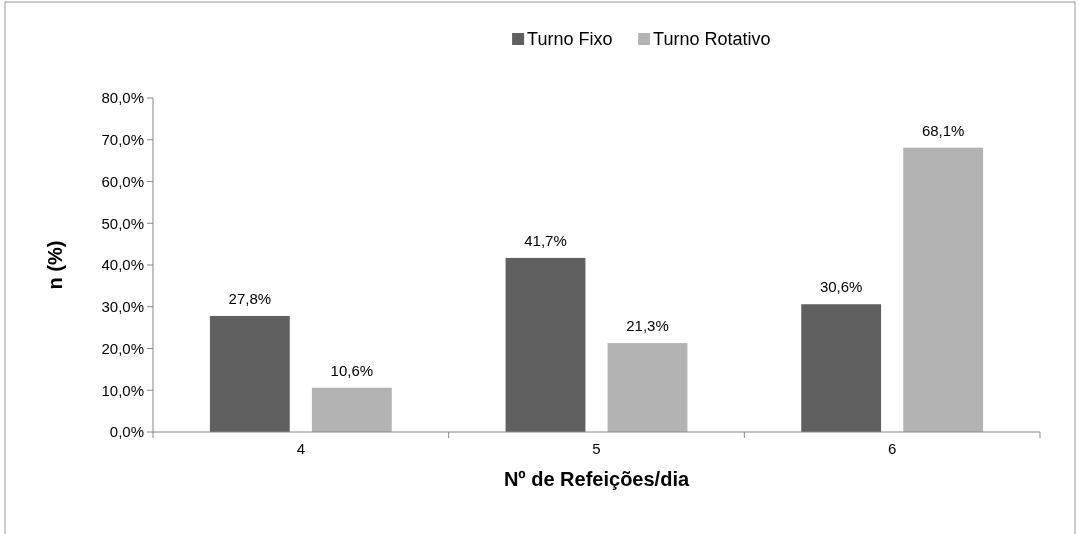  I want to click on y-tick-label: 50,0%, so click(122, 223).